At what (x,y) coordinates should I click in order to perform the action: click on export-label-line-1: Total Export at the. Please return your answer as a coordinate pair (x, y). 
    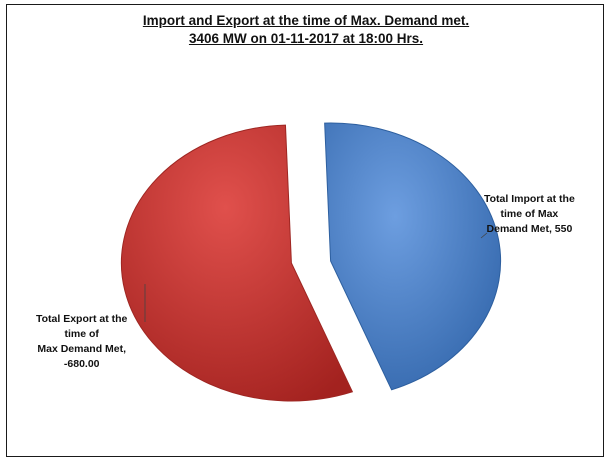
    Looking at the image, I should click on (82, 319).